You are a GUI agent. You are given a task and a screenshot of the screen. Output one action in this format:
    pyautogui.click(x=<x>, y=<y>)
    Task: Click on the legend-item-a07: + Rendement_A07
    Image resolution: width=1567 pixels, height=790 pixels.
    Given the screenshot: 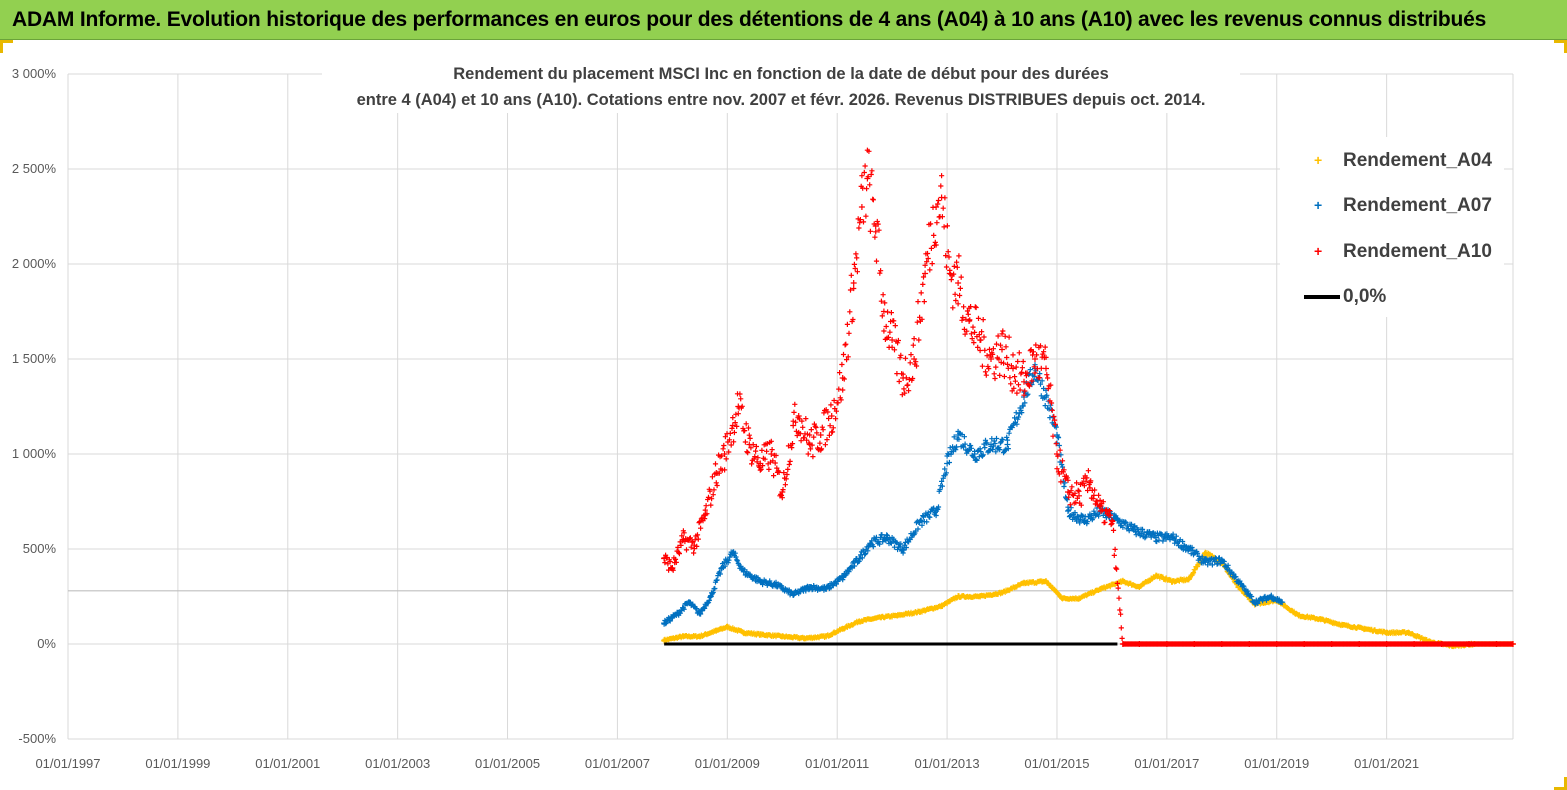 What is the action you would take?
    pyautogui.click(x=1392, y=206)
    